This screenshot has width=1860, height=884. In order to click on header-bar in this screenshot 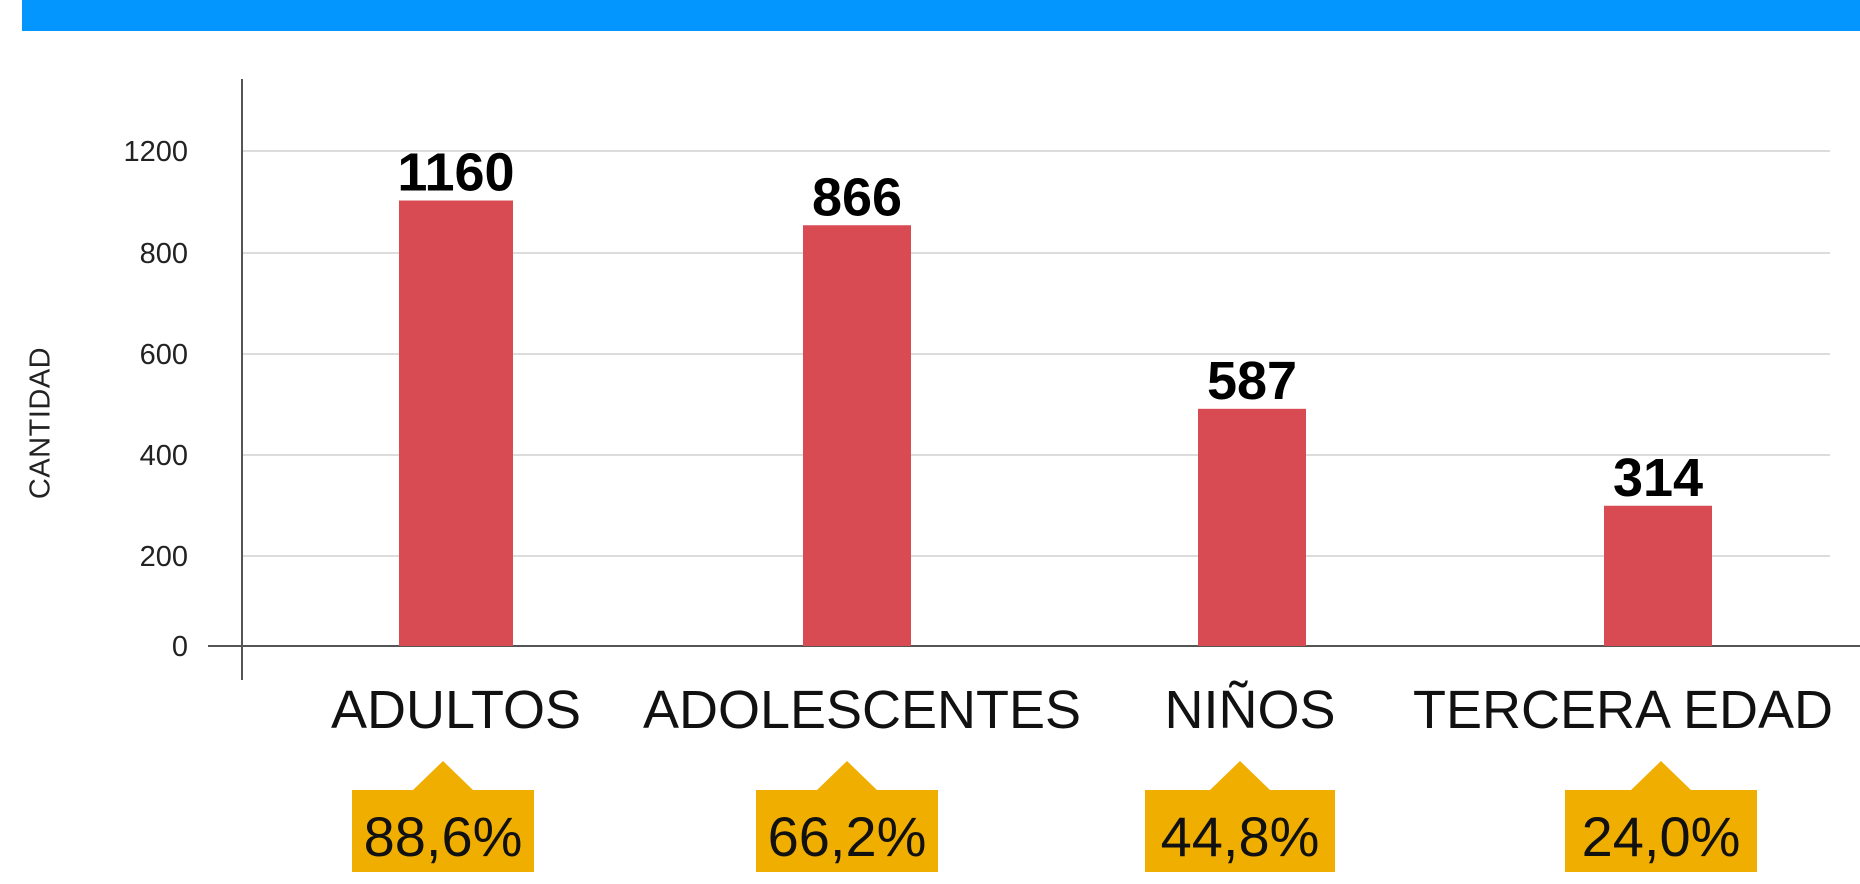, I will do `click(941, 15)`.